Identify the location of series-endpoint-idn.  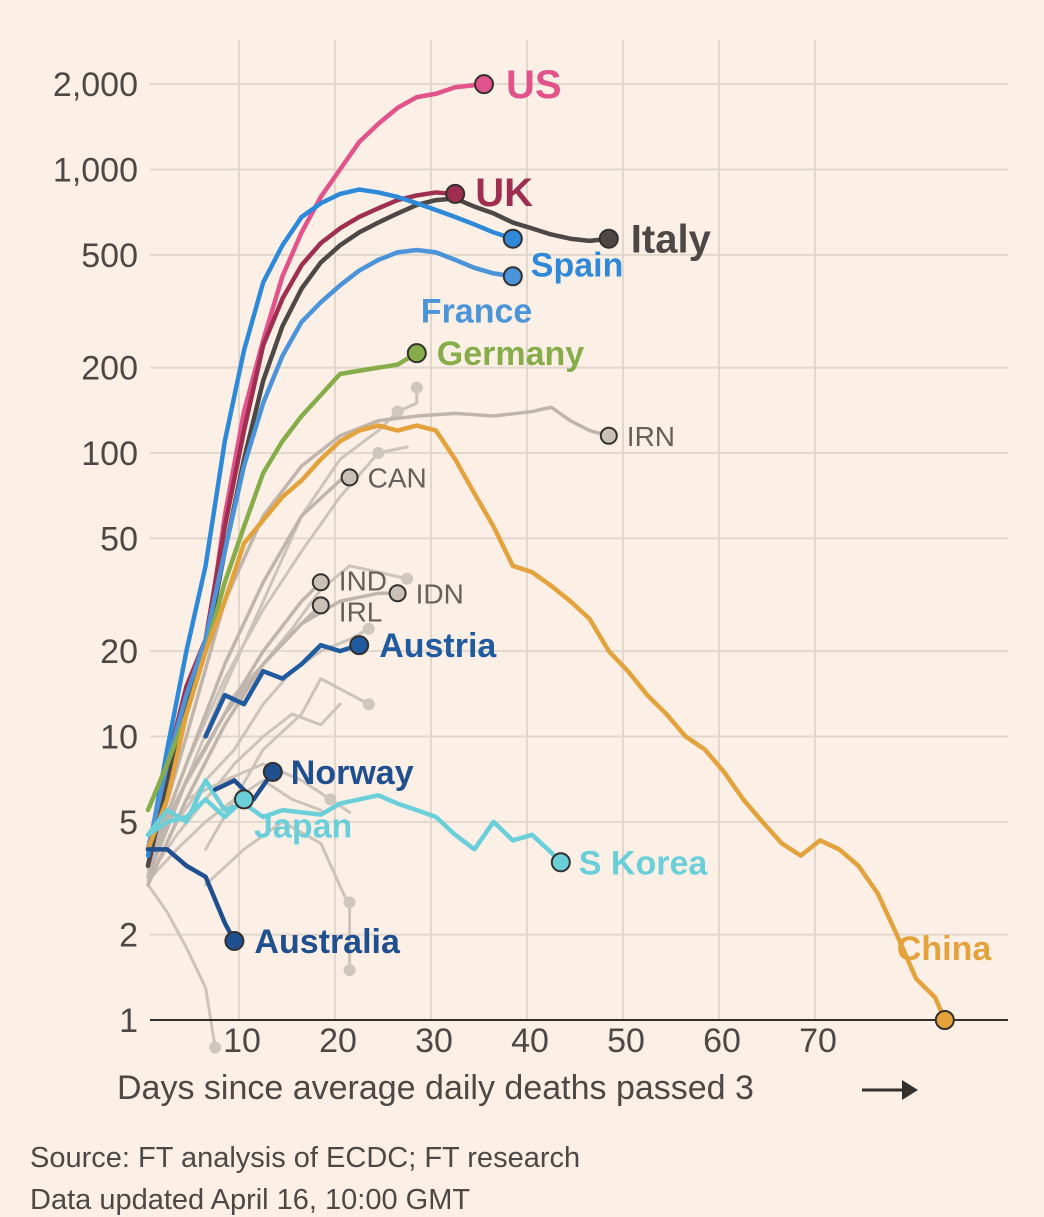
(397, 593).